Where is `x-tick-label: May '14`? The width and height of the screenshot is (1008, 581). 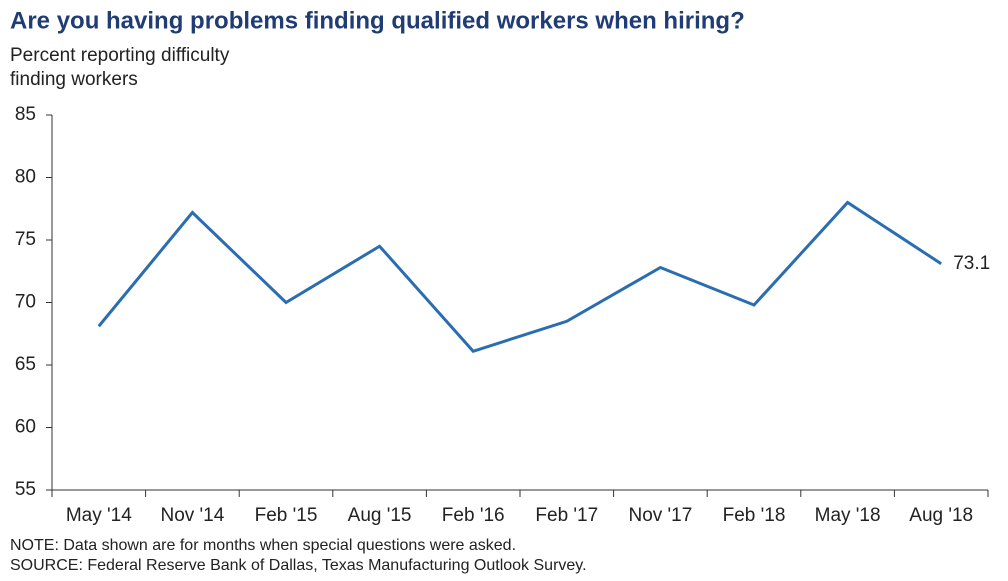
x-tick-label: May '14 is located at coordinates (99, 515).